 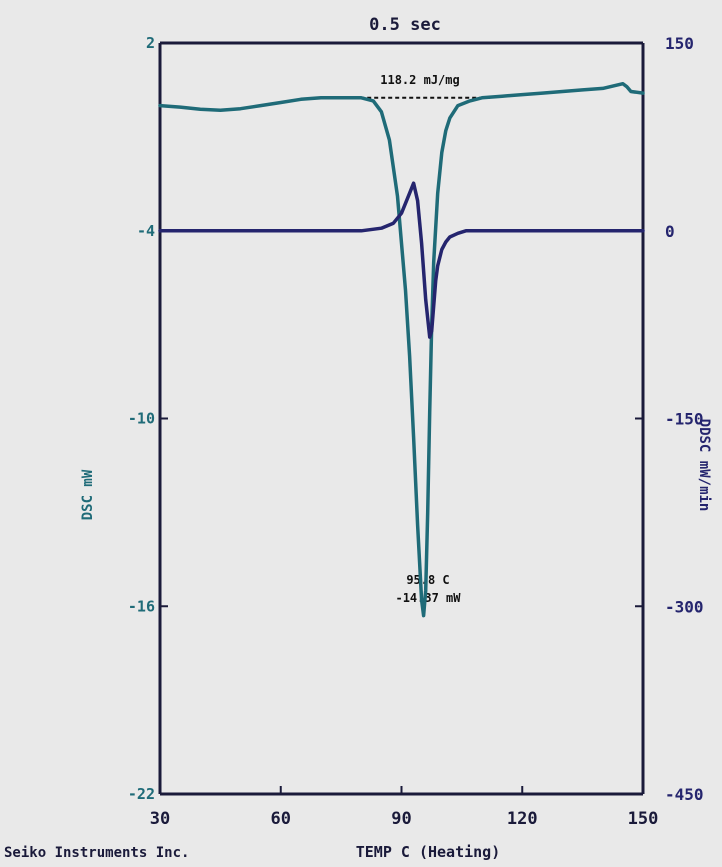 What do you see at coordinates (401, 819) in the screenshot?
I see `x-tick-label: 90` at bounding box center [401, 819].